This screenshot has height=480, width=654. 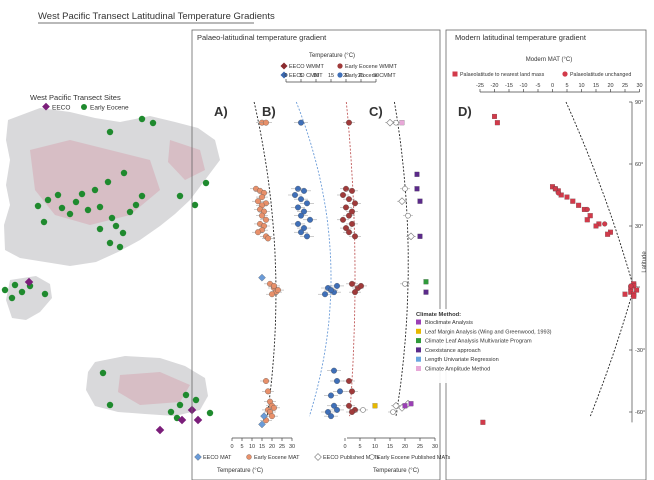 What do you see at coordinates (587, 209) in the screenshot?
I see `d-unchanged-point` at bounding box center [587, 209].